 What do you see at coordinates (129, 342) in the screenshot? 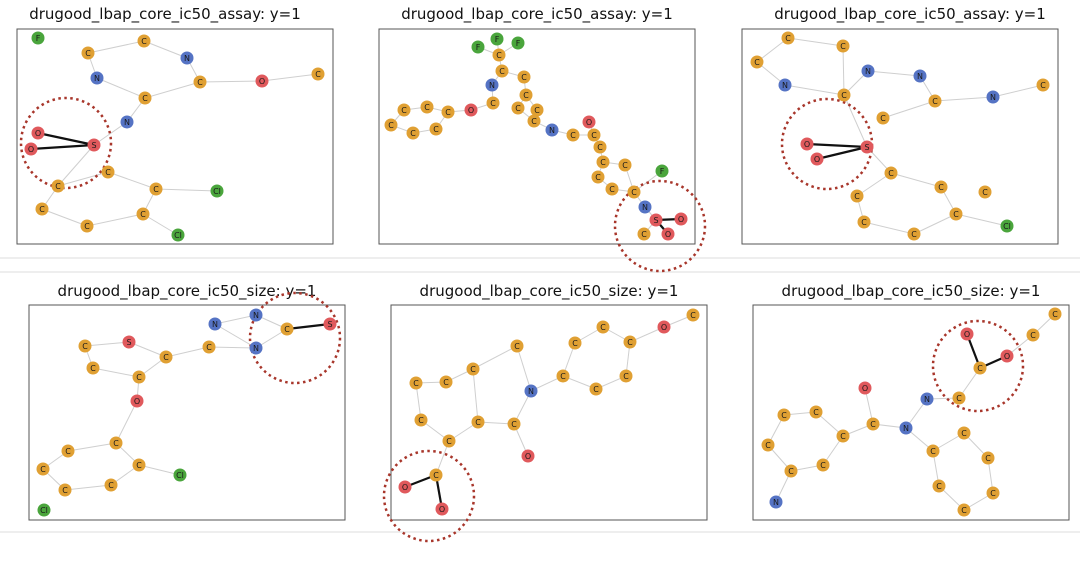
I see `atom-node: S` at bounding box center [129, 342].